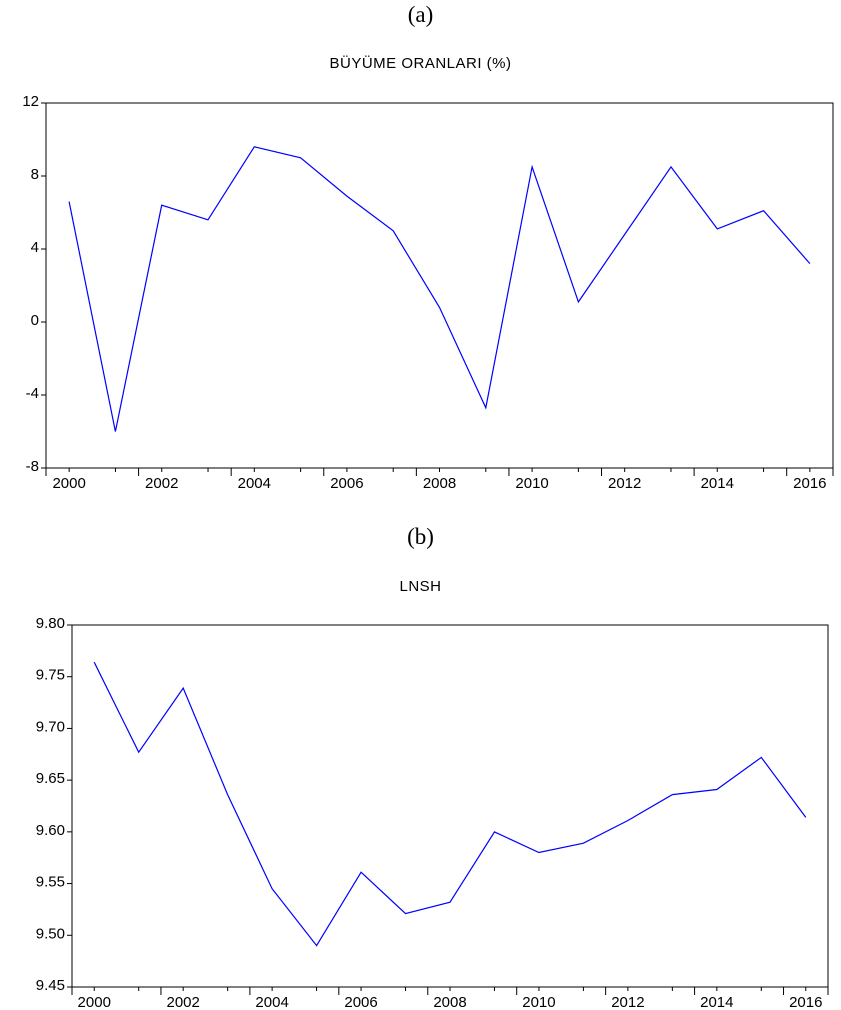  Describe the element at coordinates (420, 536) in the screenshot. I see `panel-label-b: (b)` at that location.